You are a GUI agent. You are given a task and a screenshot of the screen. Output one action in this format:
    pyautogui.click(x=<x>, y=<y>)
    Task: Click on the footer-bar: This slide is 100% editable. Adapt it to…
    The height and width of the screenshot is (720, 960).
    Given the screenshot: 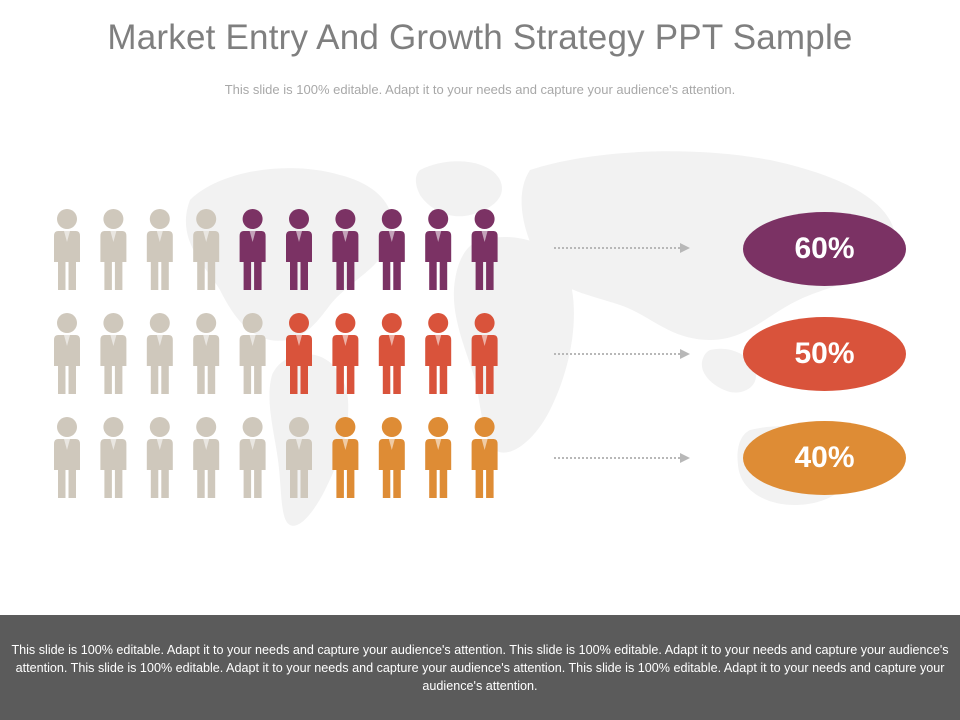 What is the action you would take?
    pyautogui.click(x=480, y=667)
    